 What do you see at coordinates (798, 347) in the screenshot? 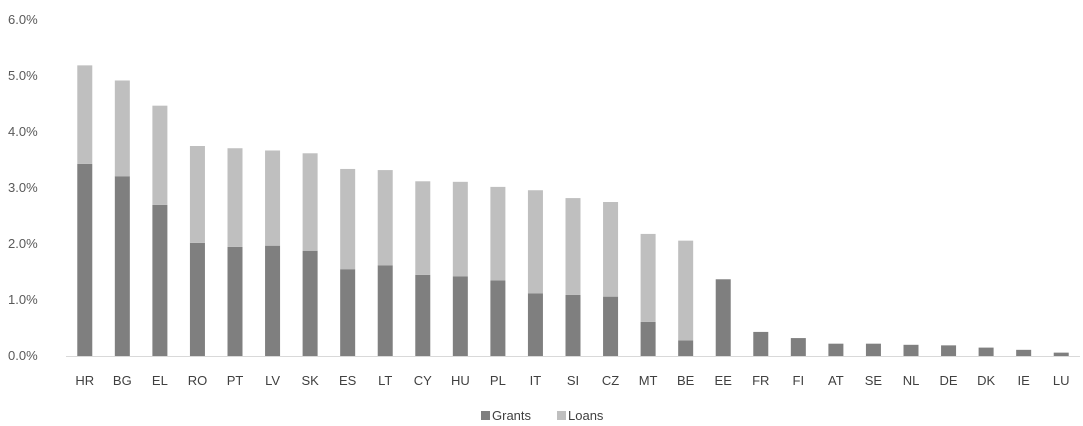
I see `bar-segment-grants-fi` at bounding box center [798, 347].